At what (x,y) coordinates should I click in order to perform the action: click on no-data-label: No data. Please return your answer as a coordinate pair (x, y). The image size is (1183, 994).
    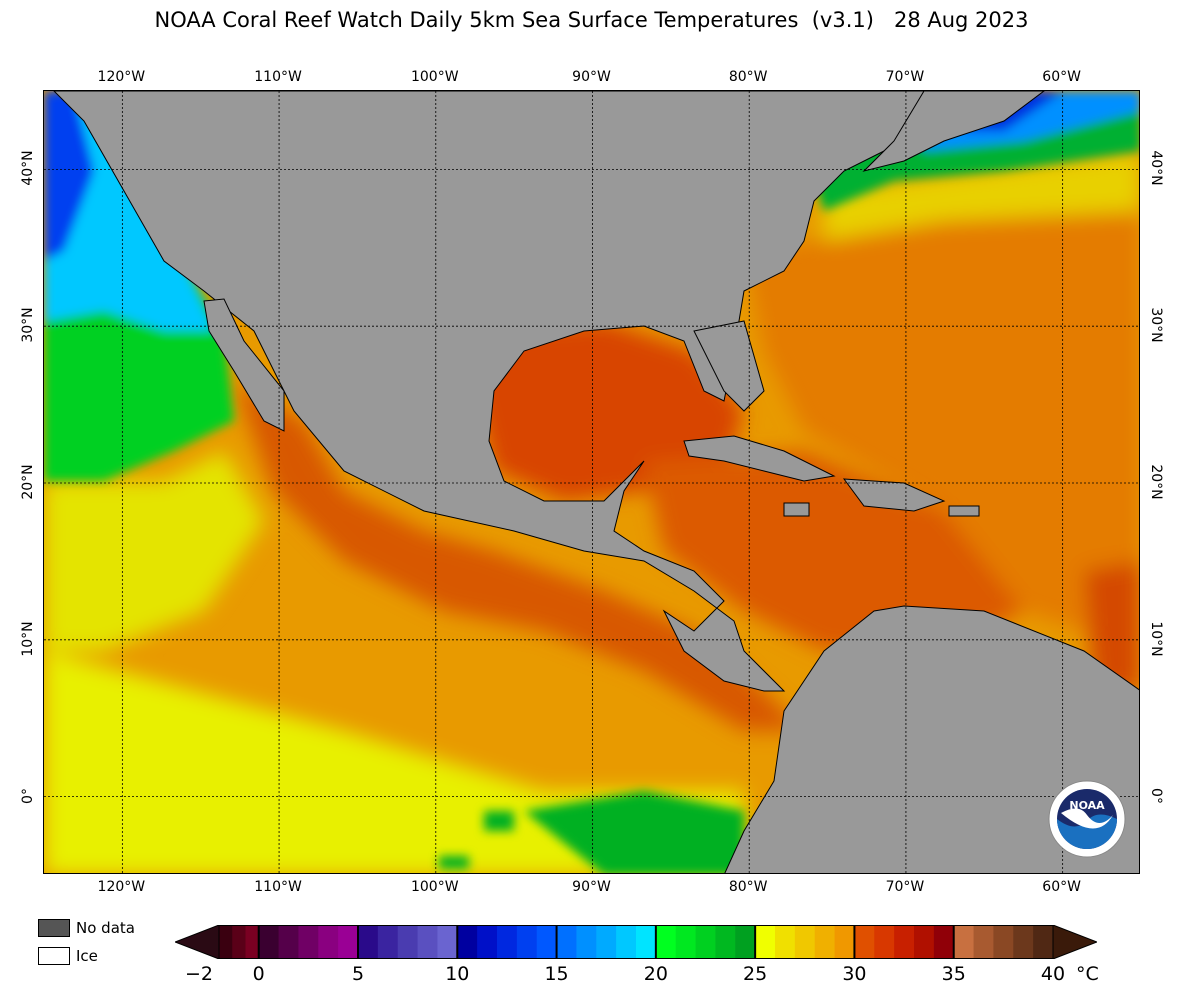
    Looking at the image, I should click on (105, 928).